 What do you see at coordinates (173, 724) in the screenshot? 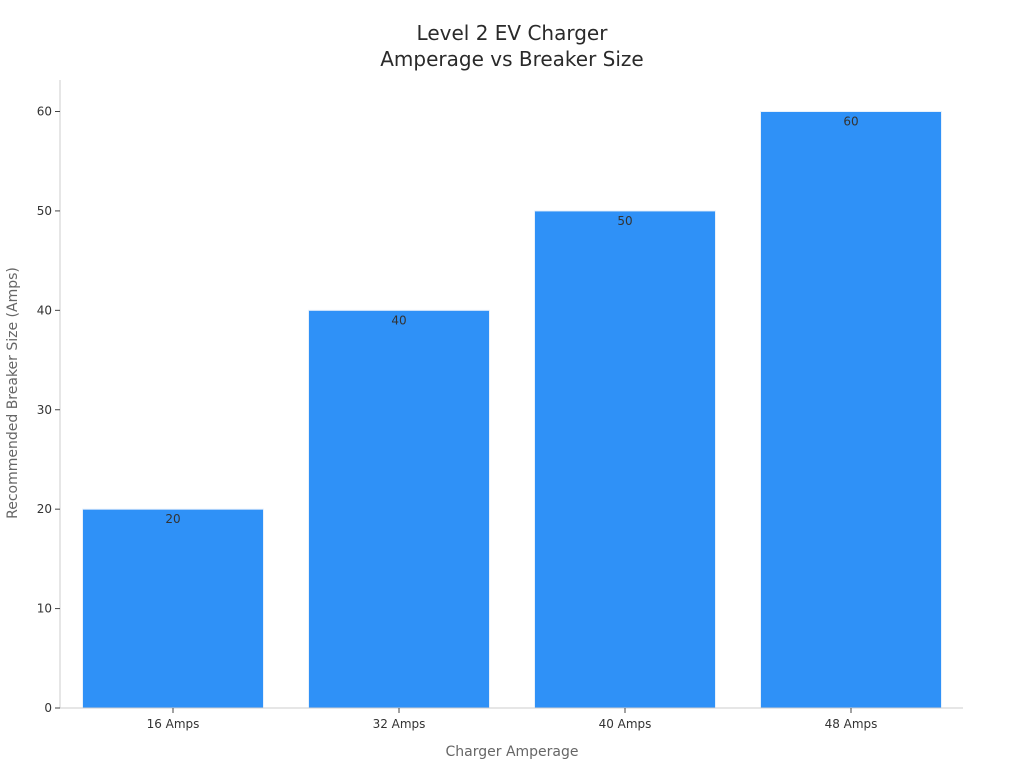
I see `x-tick-label-1: 16 Amps` at bounding box center [173, 724].